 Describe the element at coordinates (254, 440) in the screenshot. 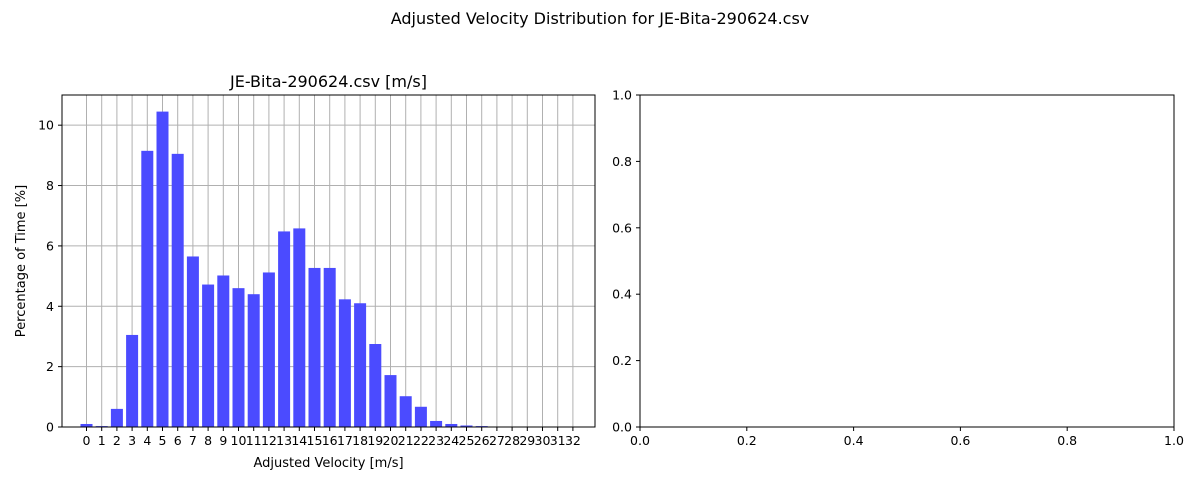

I see `x-tick-label: 11` at that location.